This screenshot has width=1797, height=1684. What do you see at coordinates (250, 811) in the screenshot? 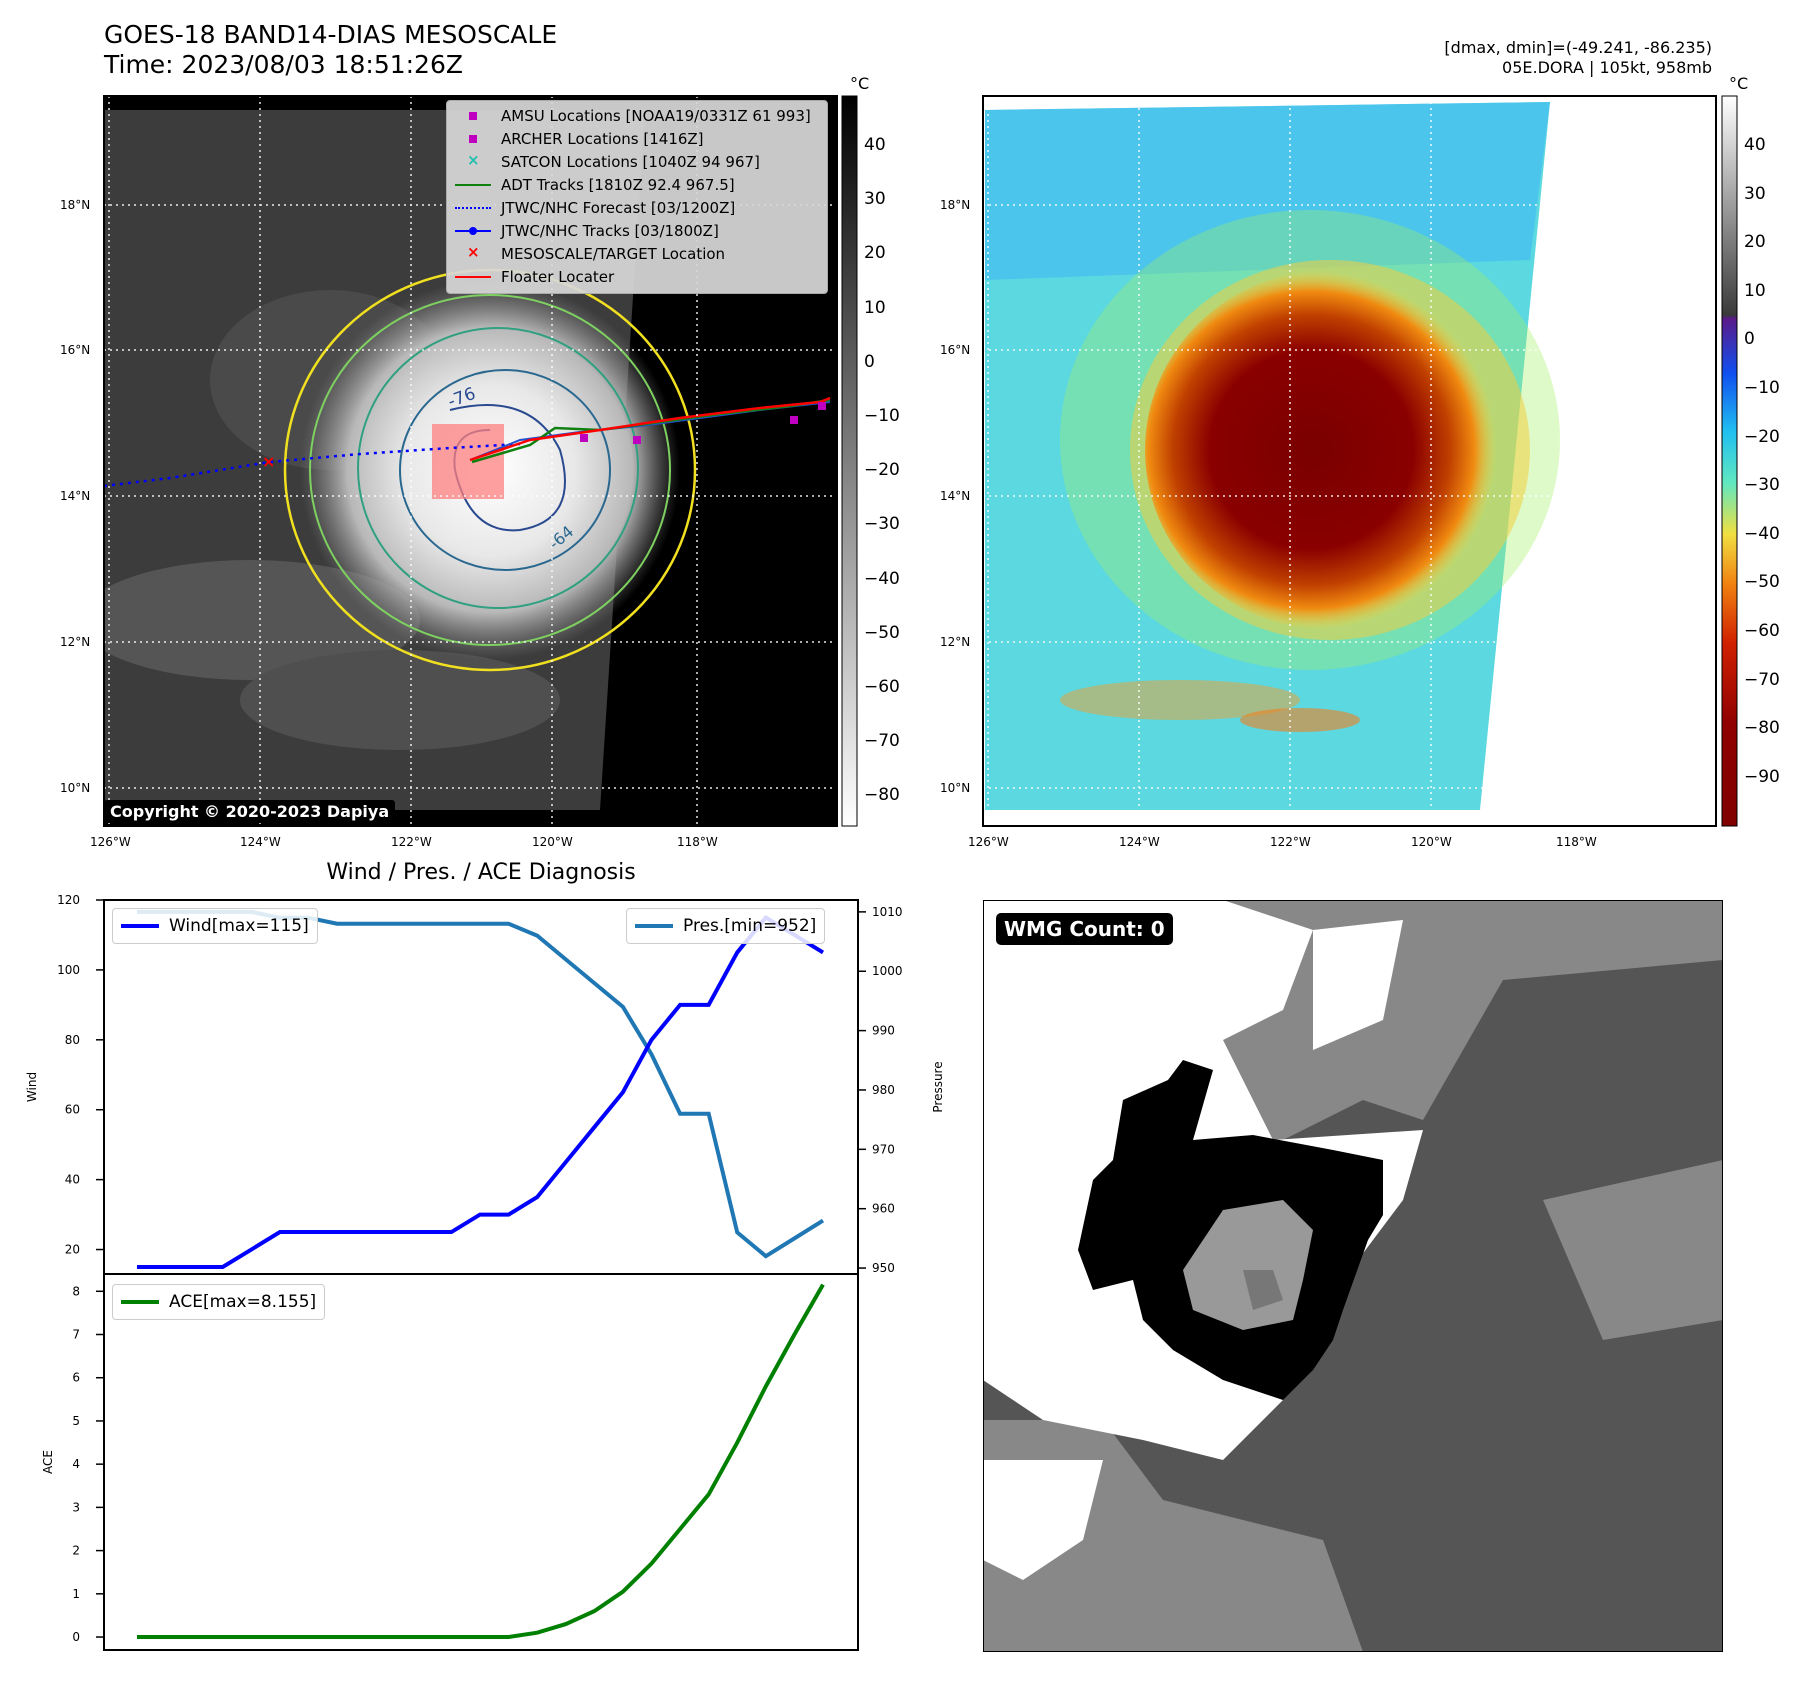
I see `copyright-label: Copyright © 2020-2023 Dapiya` at bounding box center [250, 811].